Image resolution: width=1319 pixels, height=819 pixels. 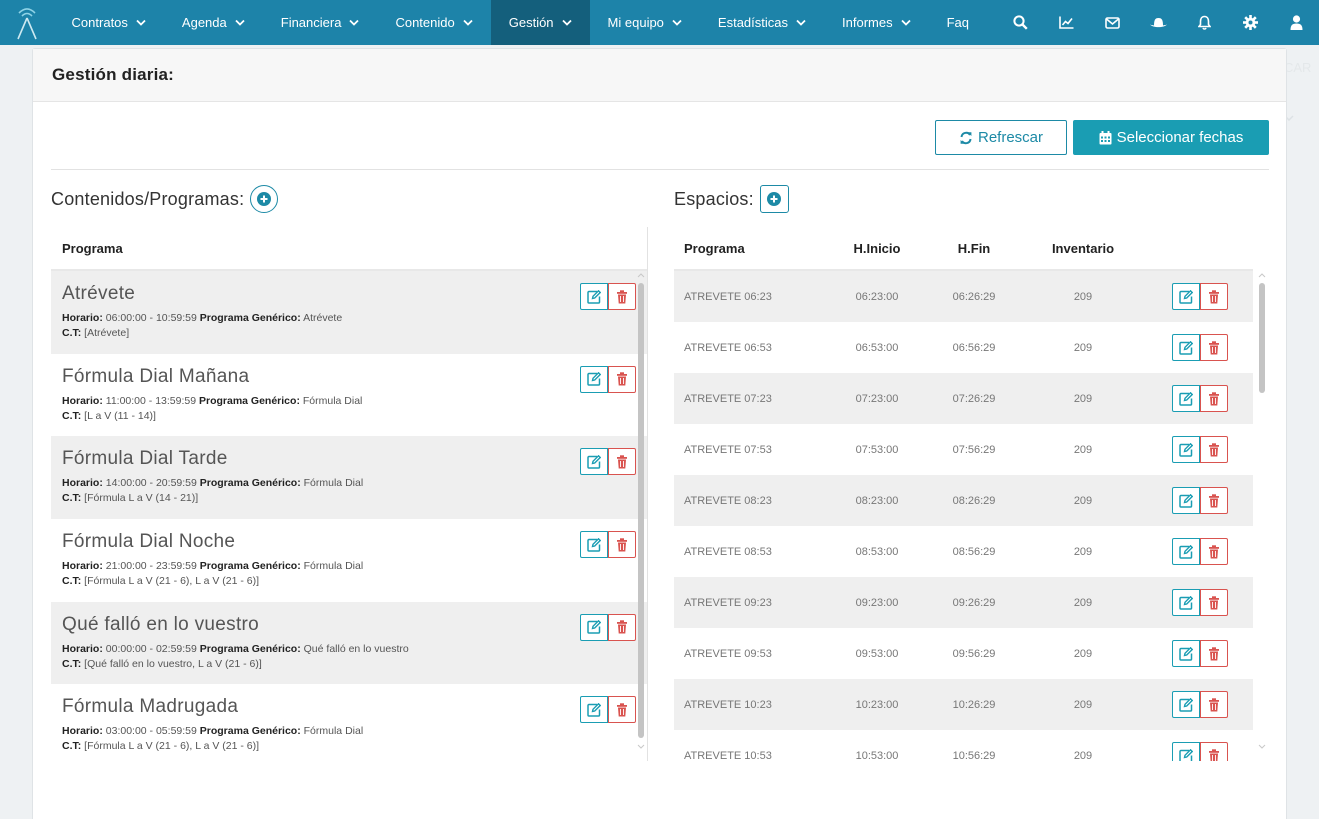 I want to click on nav-item-faq: Faq, so click(x=958, y=22).